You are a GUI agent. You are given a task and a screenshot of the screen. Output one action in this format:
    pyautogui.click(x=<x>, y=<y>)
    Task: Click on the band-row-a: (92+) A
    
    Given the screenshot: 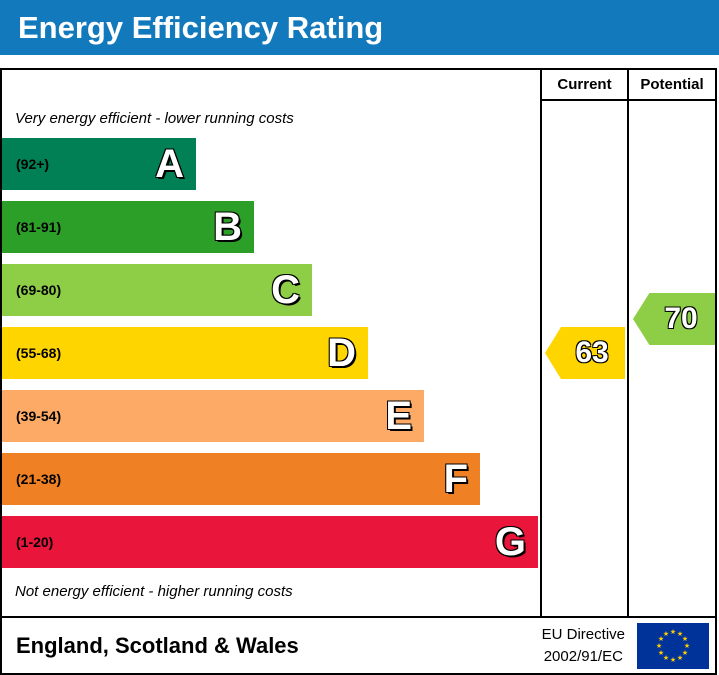 What is the action you would take?
    pyautogui.click(x=99, y=164)
    